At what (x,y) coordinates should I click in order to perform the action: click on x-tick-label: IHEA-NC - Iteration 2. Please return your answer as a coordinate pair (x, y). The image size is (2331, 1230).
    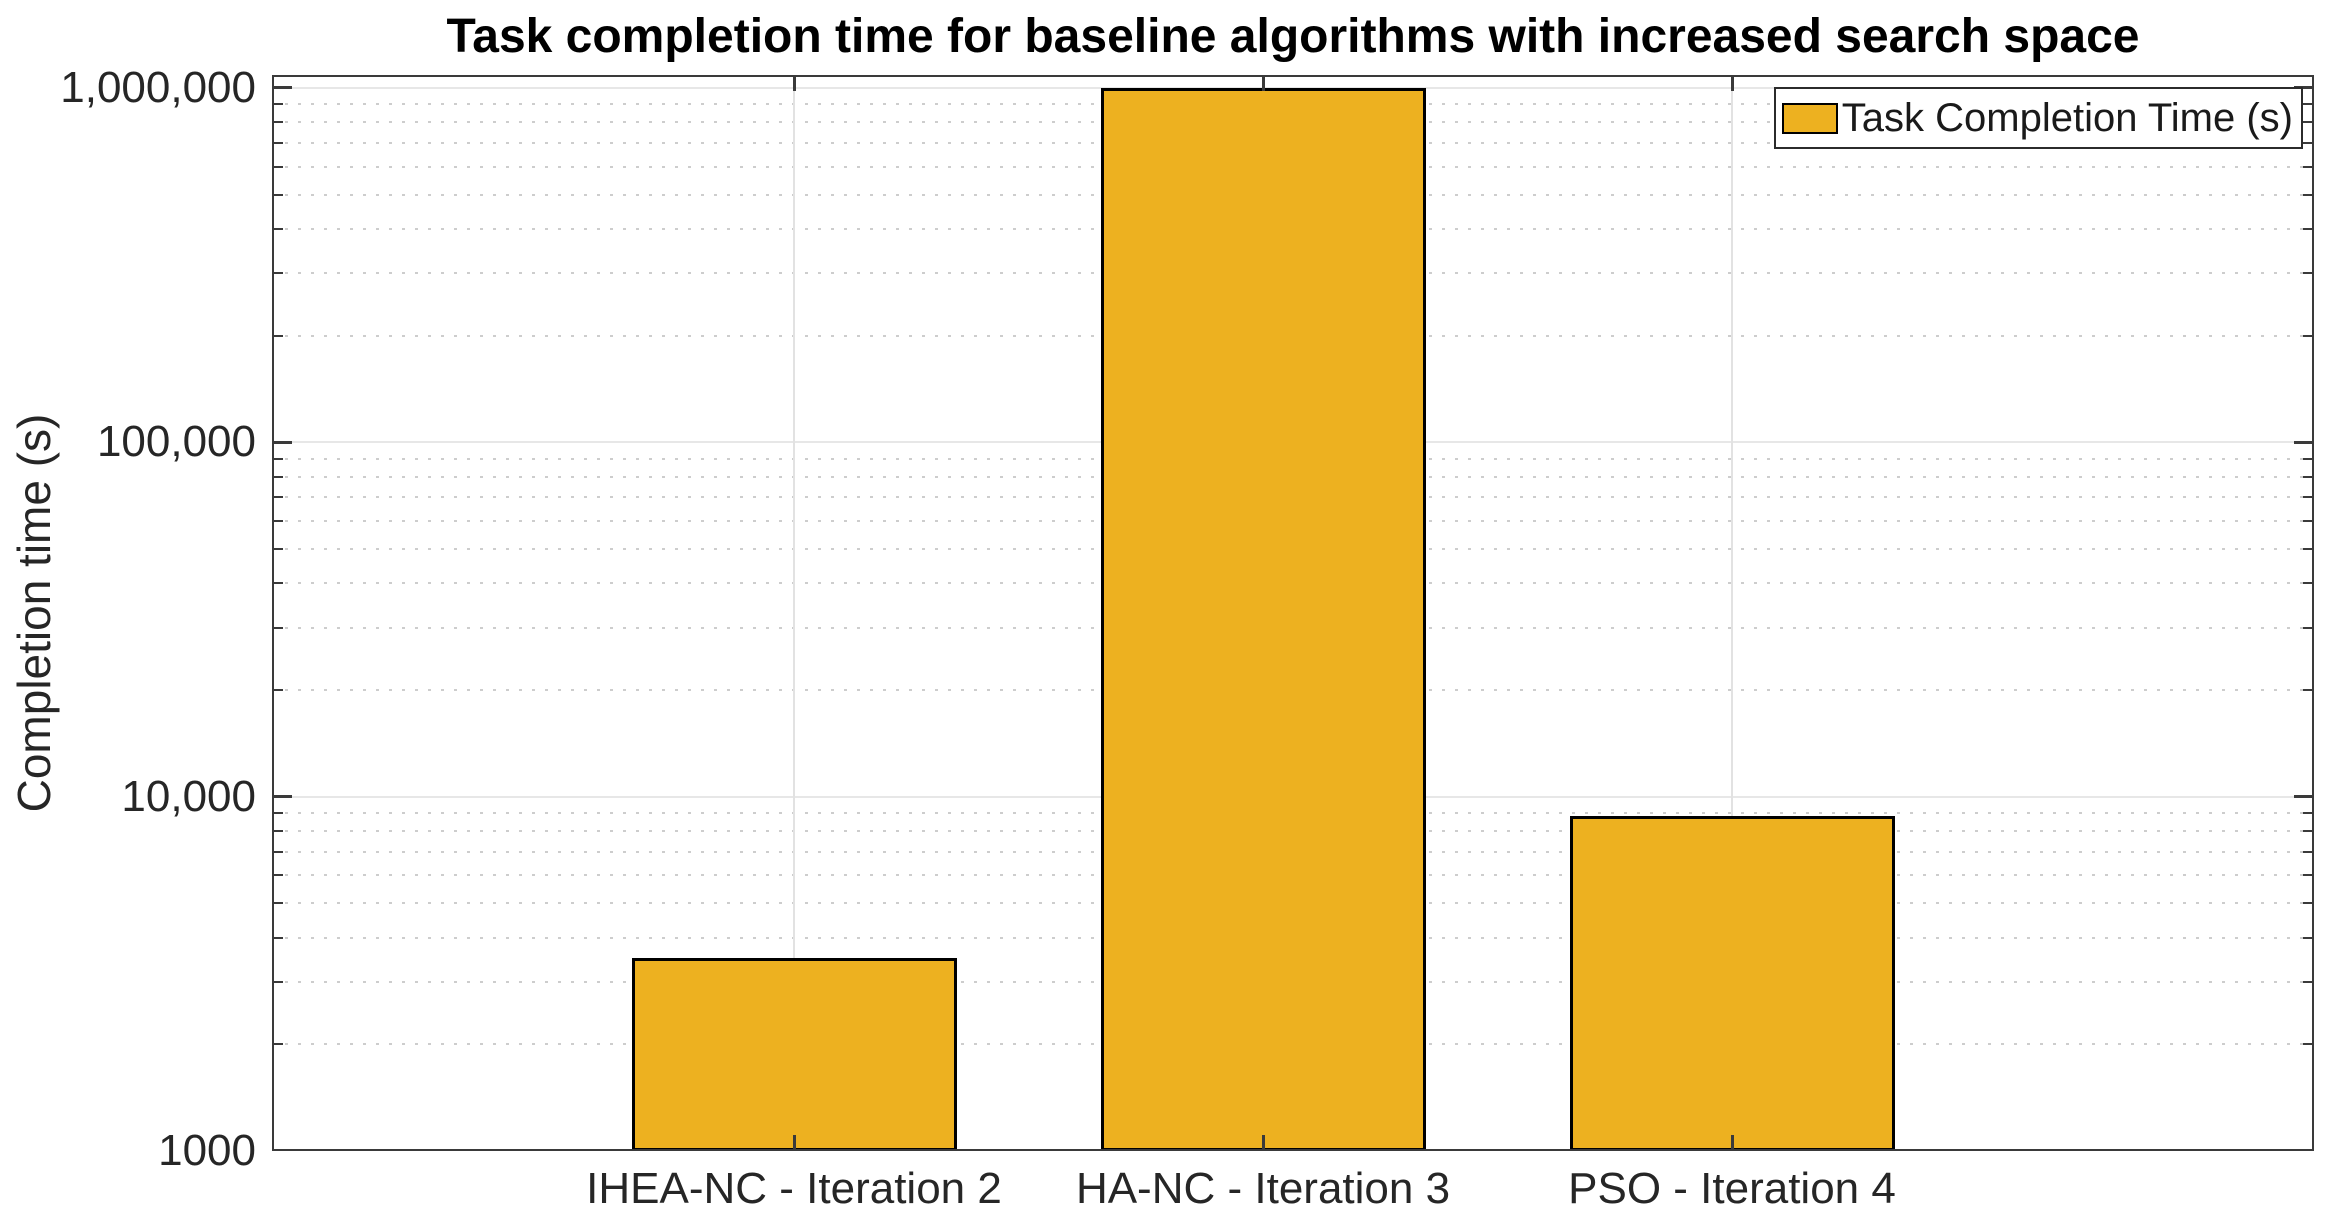
    Looking at the image, I should click on (794, 1188).